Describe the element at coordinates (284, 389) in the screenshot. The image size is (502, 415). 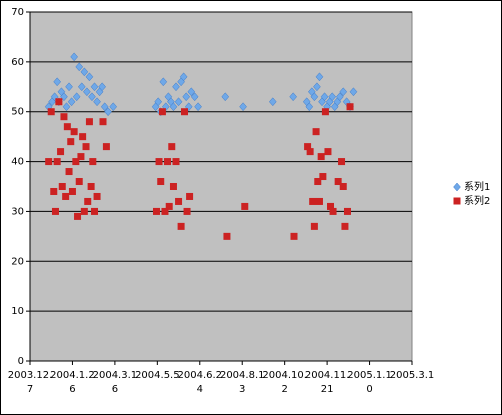
I see `x-tick-label-line: 2` at that location.